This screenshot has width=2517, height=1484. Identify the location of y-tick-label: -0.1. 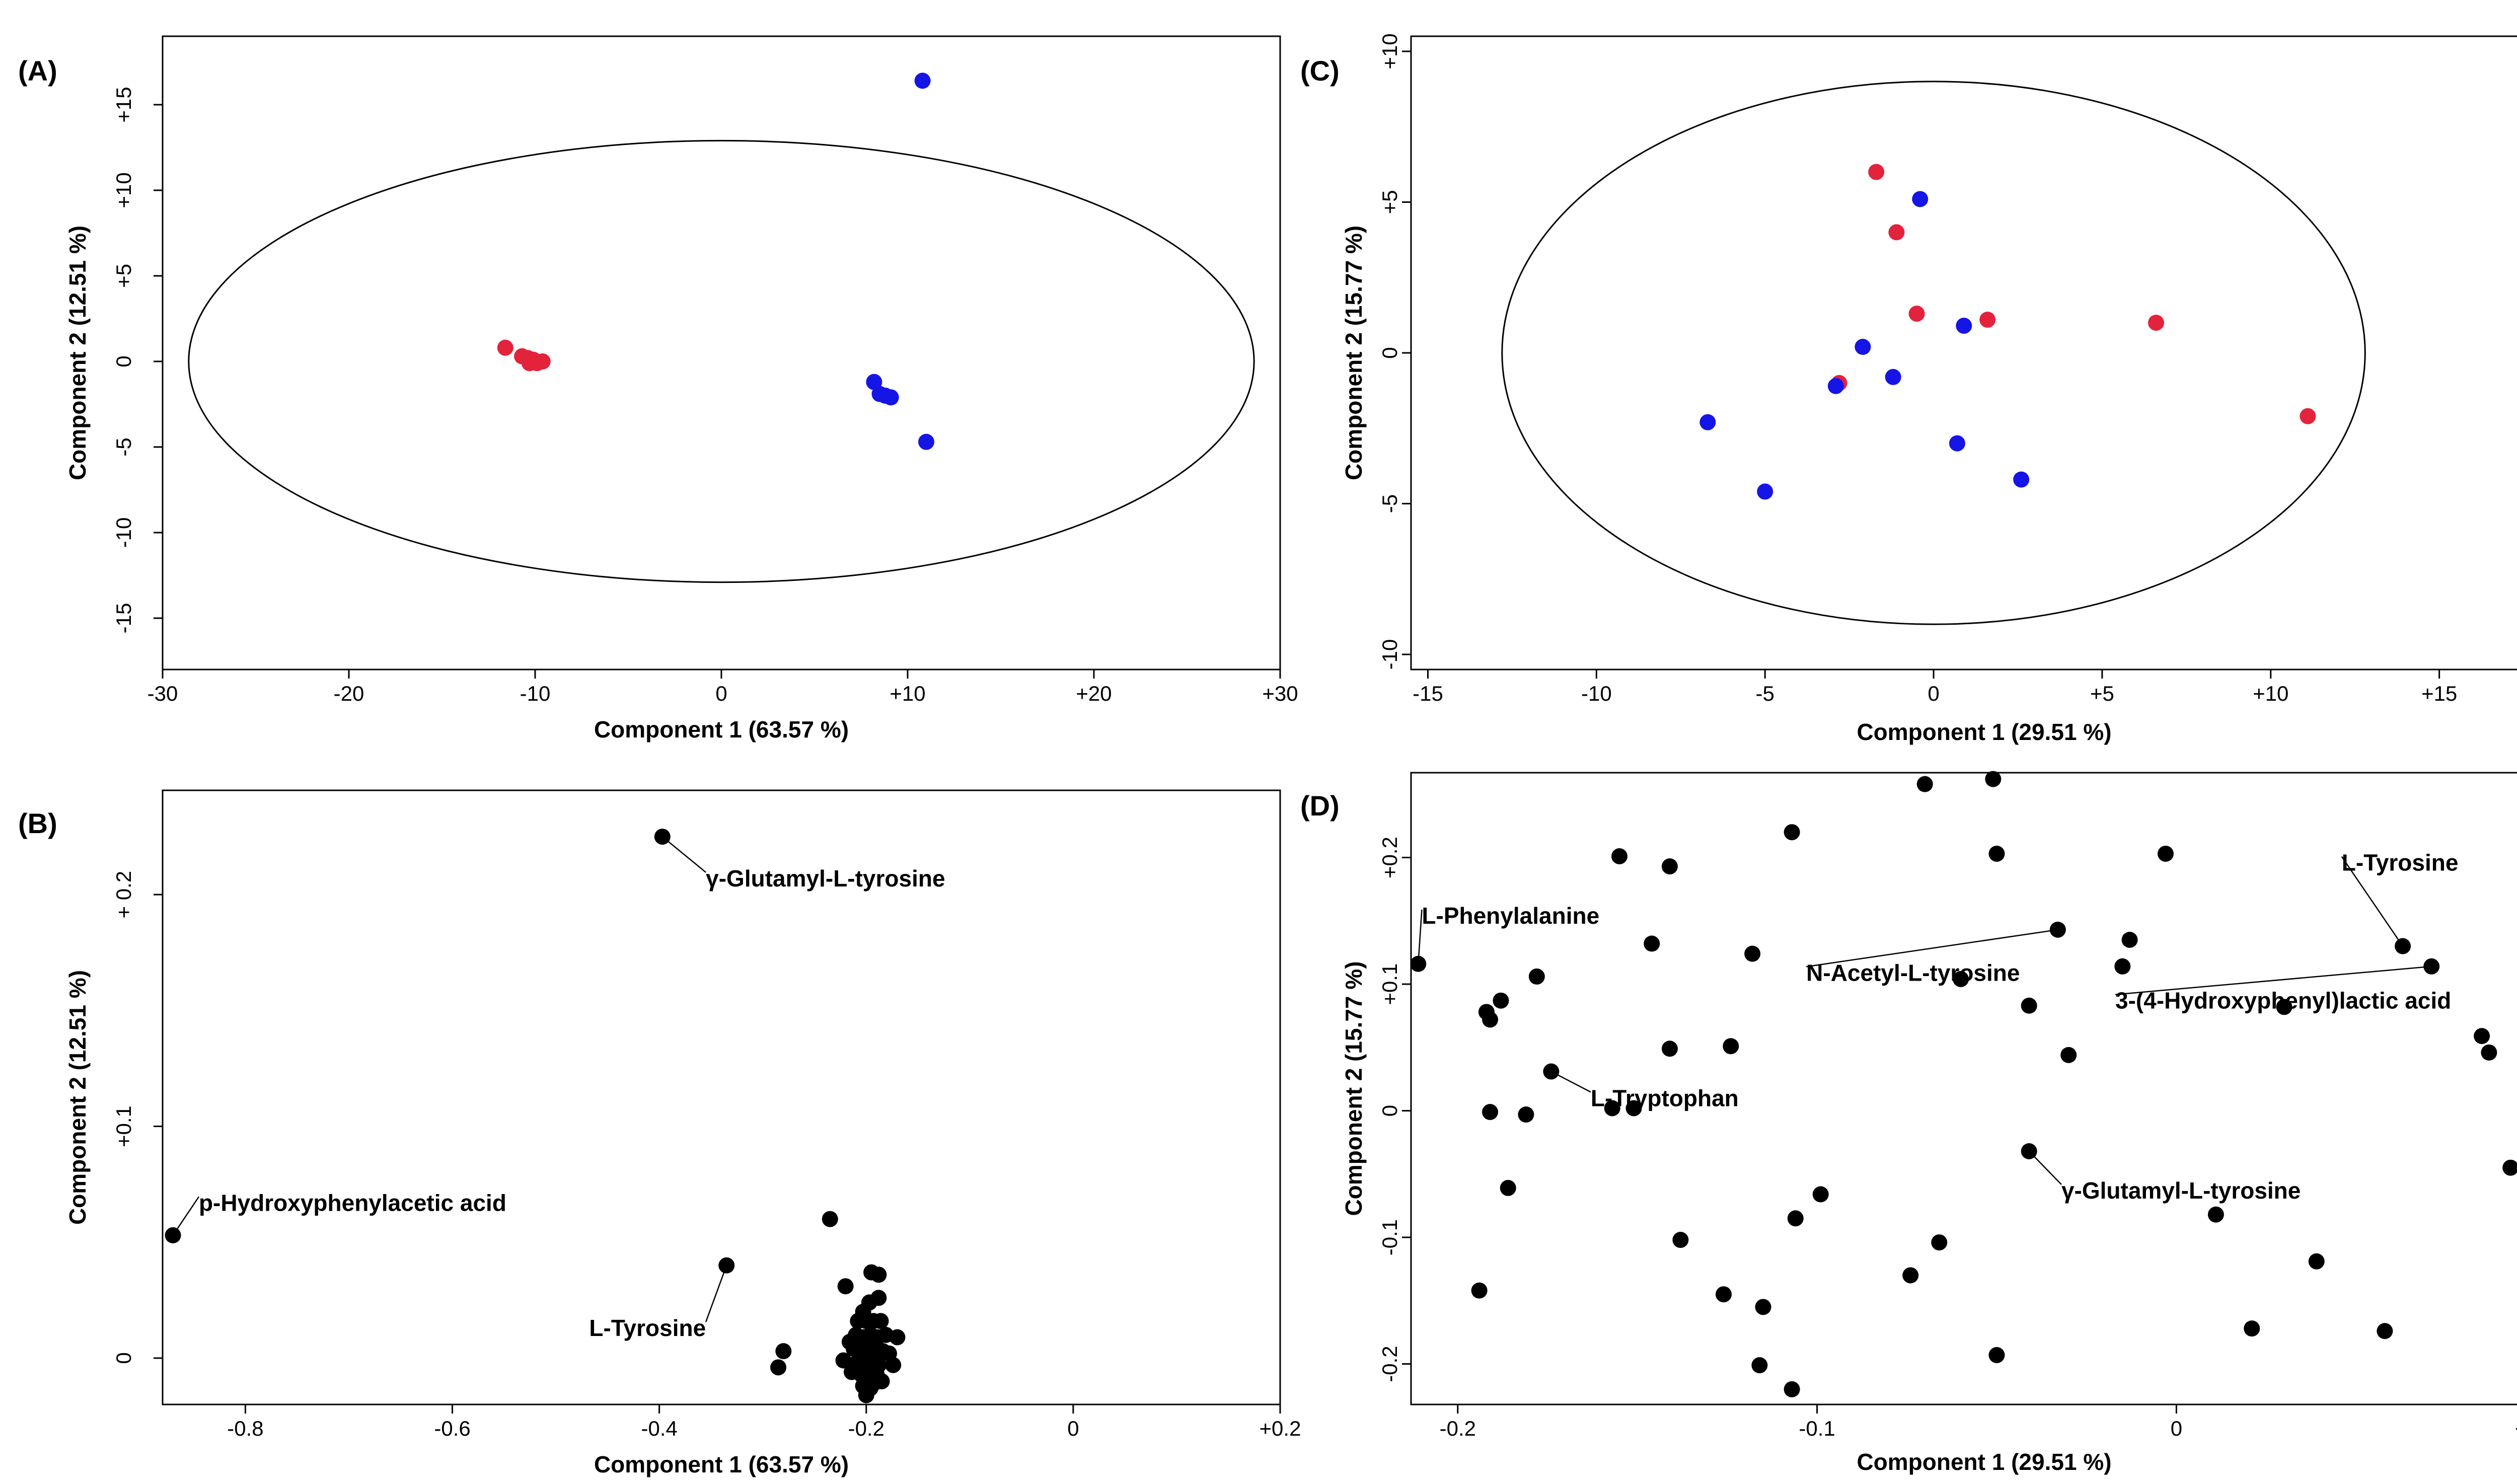
(1389, 1237).